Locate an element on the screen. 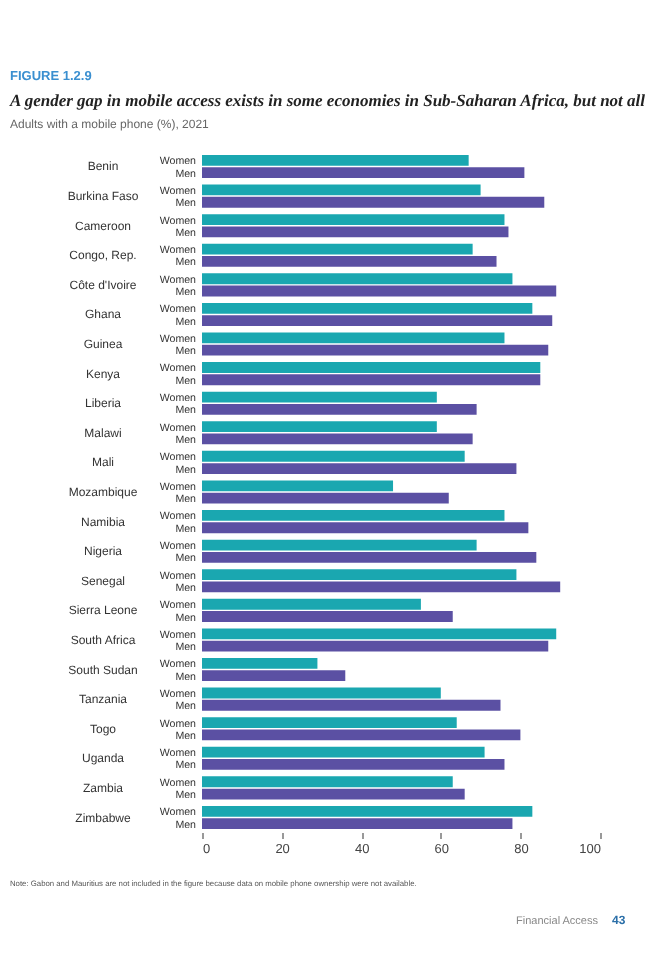 The height and width of the screenshot is (960, 672). chart-title: A gender gap in mobile access exists in some economies in Sub-Saharan Africa, but not all is located at coordinates (327, 100).